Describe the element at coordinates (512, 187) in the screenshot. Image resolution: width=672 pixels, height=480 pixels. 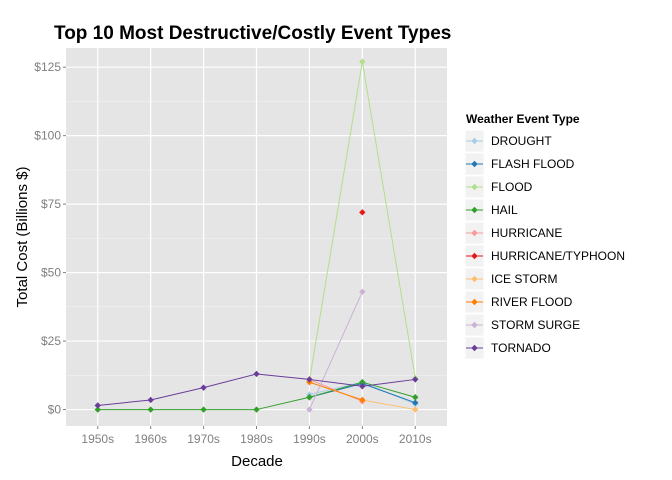
I see `legend-label: FLOOD` at that location.